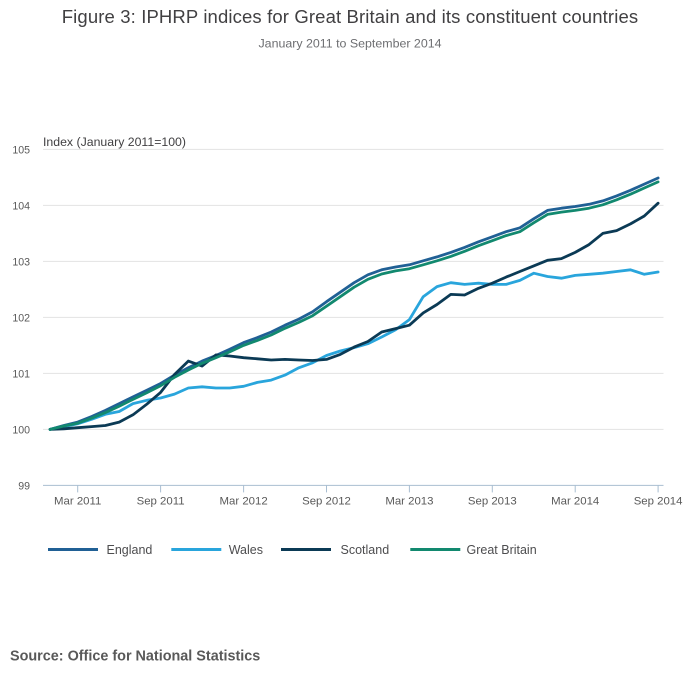 This screenshot has width=700, height=682. I want to click on svg-text: 100, so click(21, 430).